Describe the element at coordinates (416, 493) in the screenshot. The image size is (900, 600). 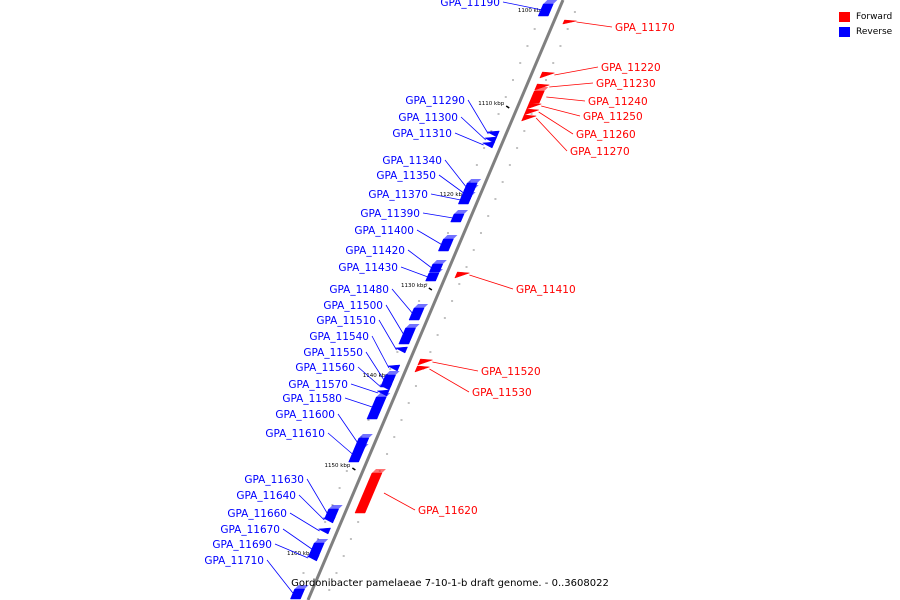
I see `gene-gpa-11620: GPA_11620` at that location.